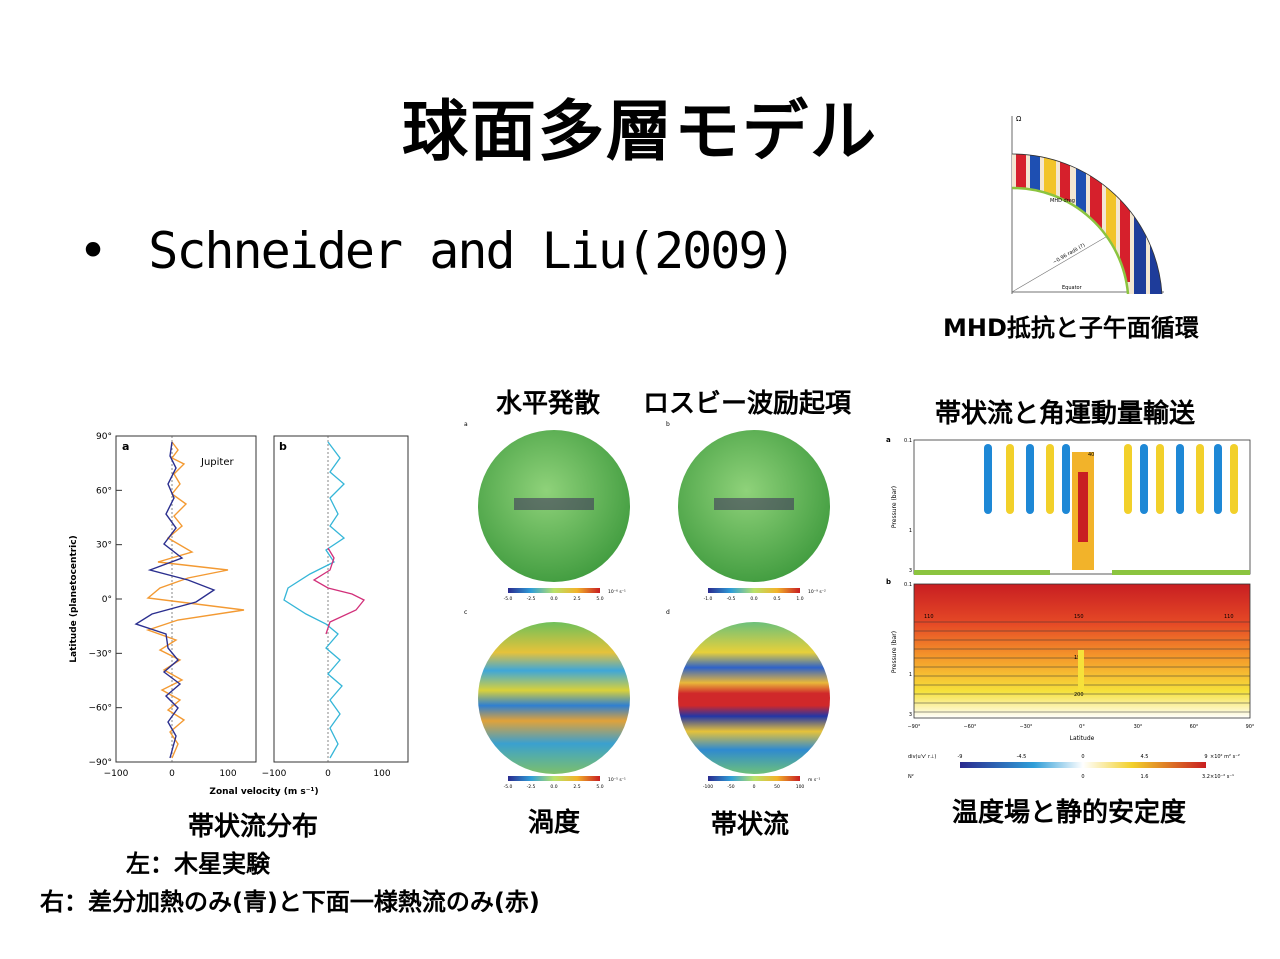 The image size is (1280, 959). I want to click on sphere-zonal-flow, so click(754, 698).